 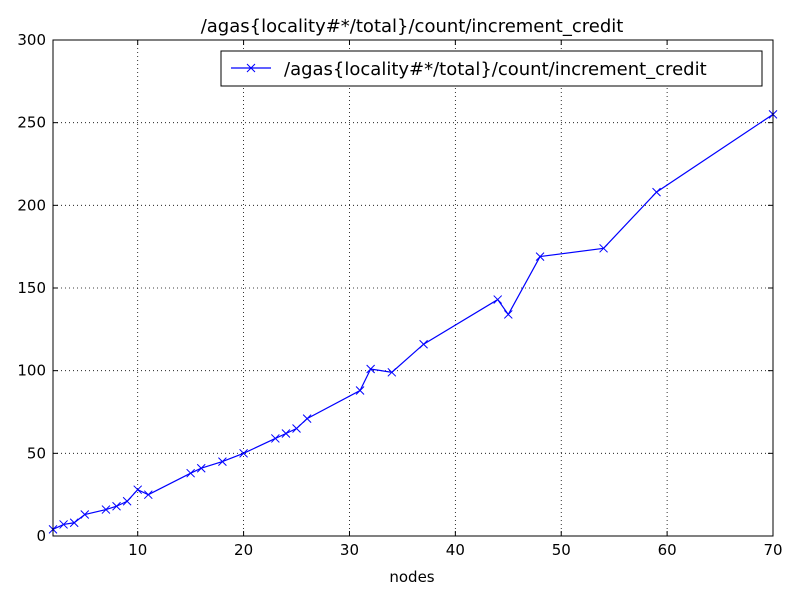 What do you see at coordinates (772, 550) in the screenshot?
I see `x-tick-label: 70` at bounding box center [772, 550].